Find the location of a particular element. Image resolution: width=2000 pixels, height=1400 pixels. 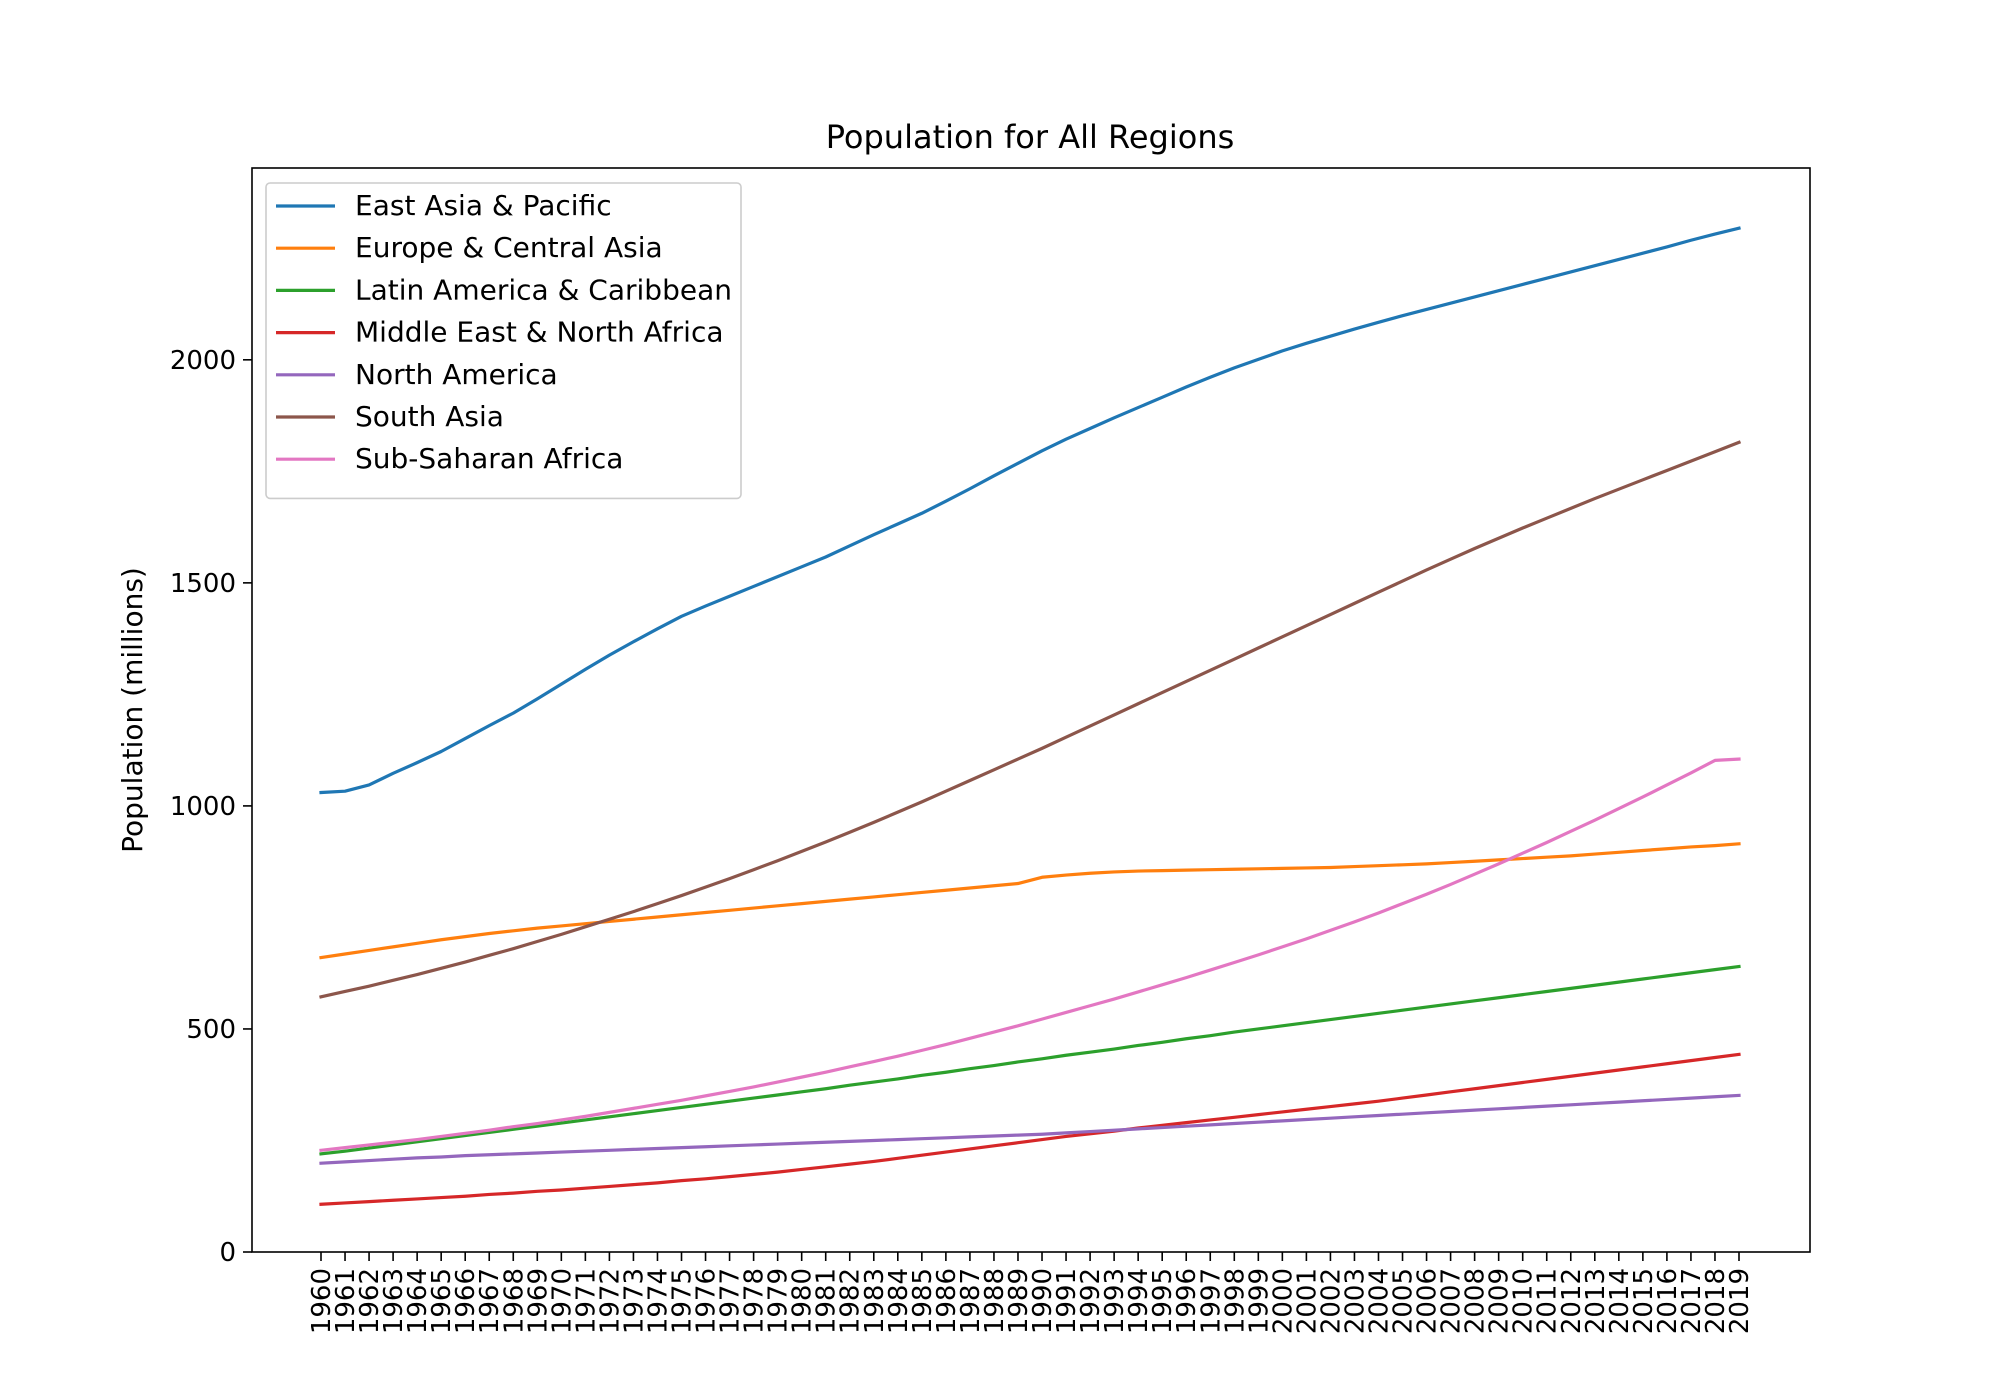

x-tick-label-57: 2017 is located at coordinates (1692, 1301).